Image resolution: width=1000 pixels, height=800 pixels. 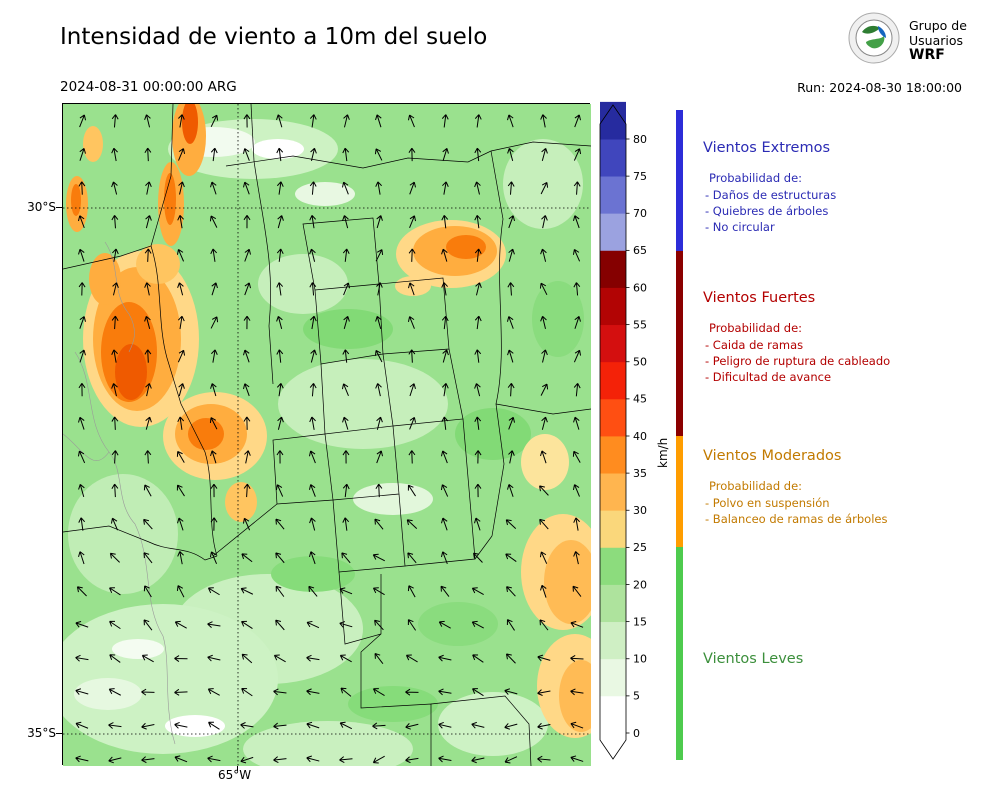 I want to click on logo-text: Grupo de Usuarios WRF, so click(x=938, y=40).